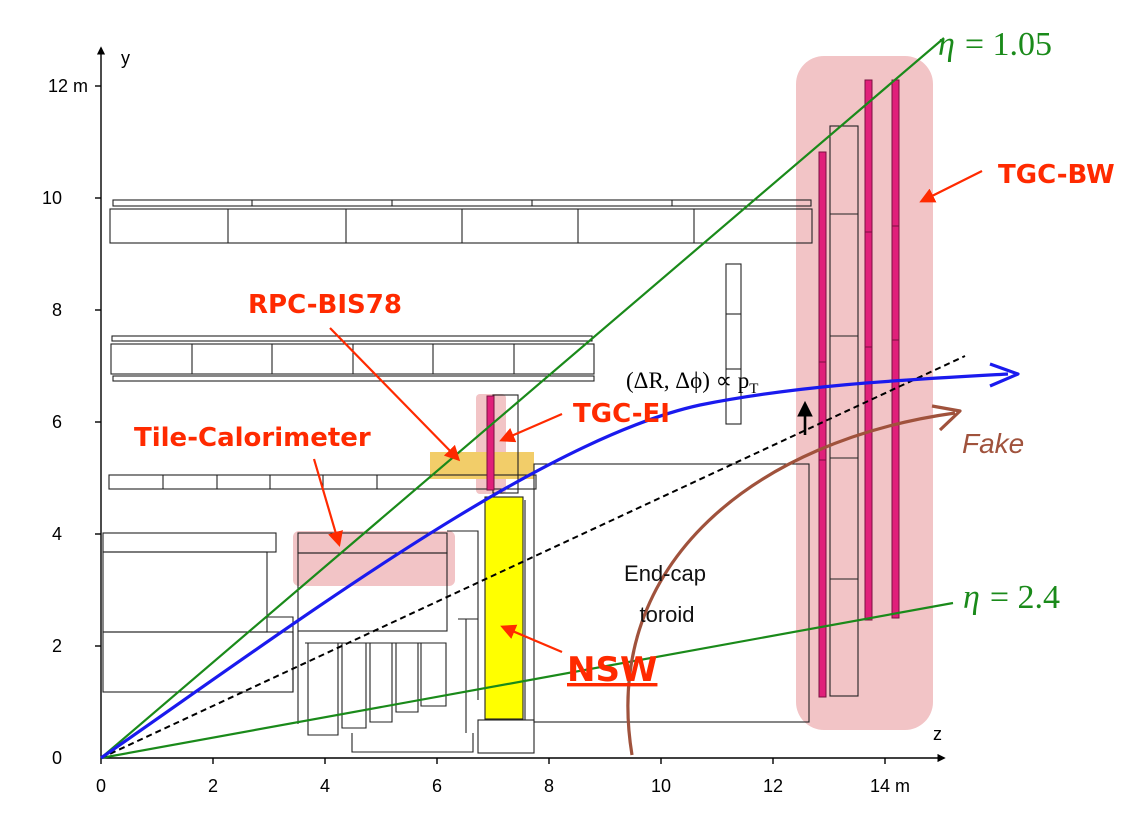 The height and width of the screenshot is (824, 1137). I want to click on tgc-bw-chamber-3-mid, so click(895, 283).